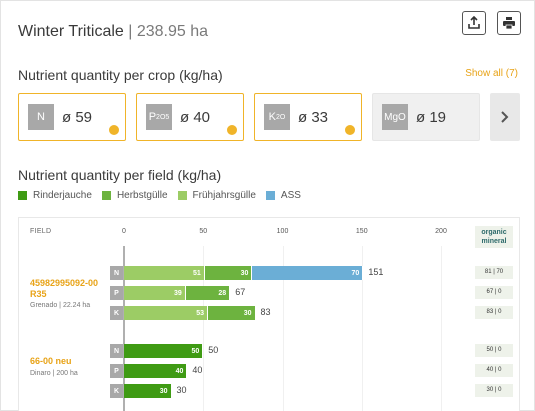 Image resolution: width=535 pixels, height=411 pixels. I want to click on x-tick-label: 0, so click(124, 231).